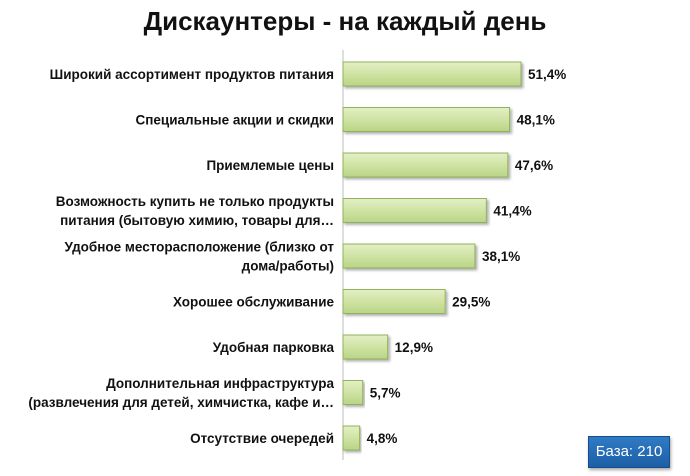 The image size is (690, 476). What do you see at coordinates (192, 74) in the screenshot?
I see `category-label: Широкий ассортимент продуктов питания` at bounding box center [192, 74].